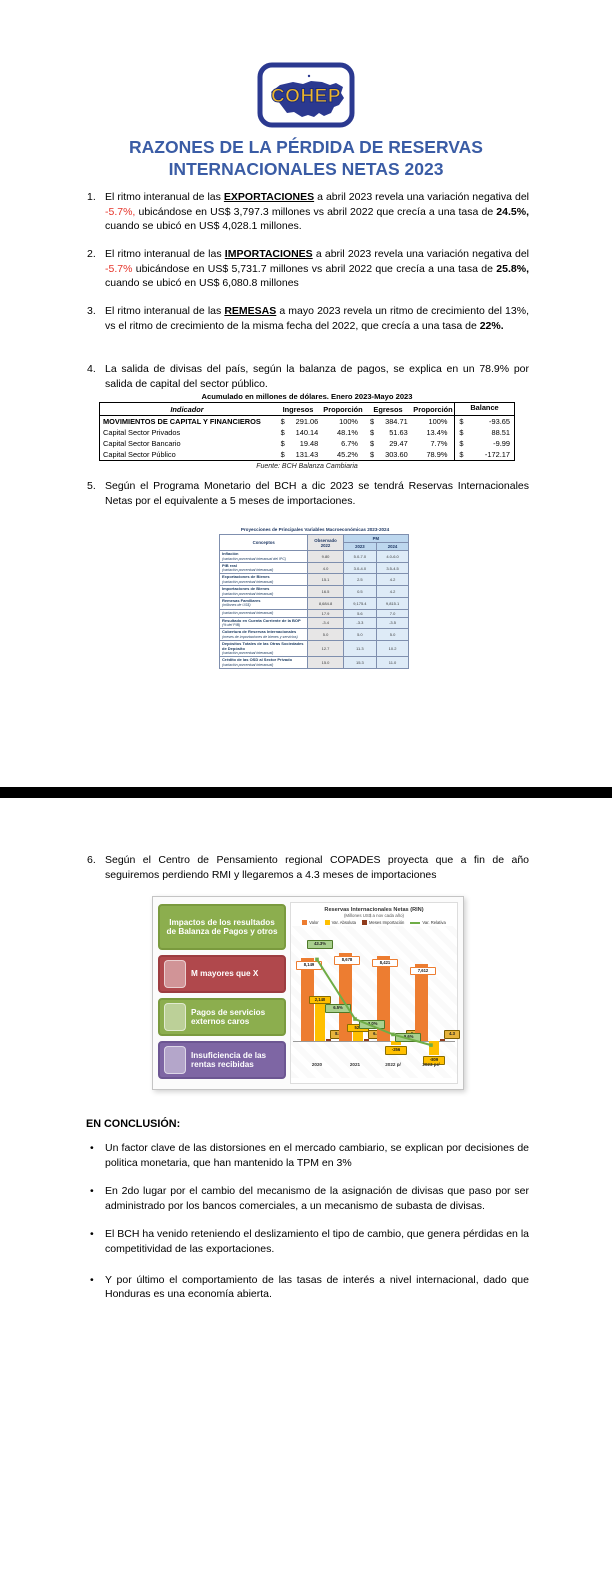 The width and height of the screenshot is (612, 1589). I want to click on x-label: 2022 p/, so click(393, 1064).